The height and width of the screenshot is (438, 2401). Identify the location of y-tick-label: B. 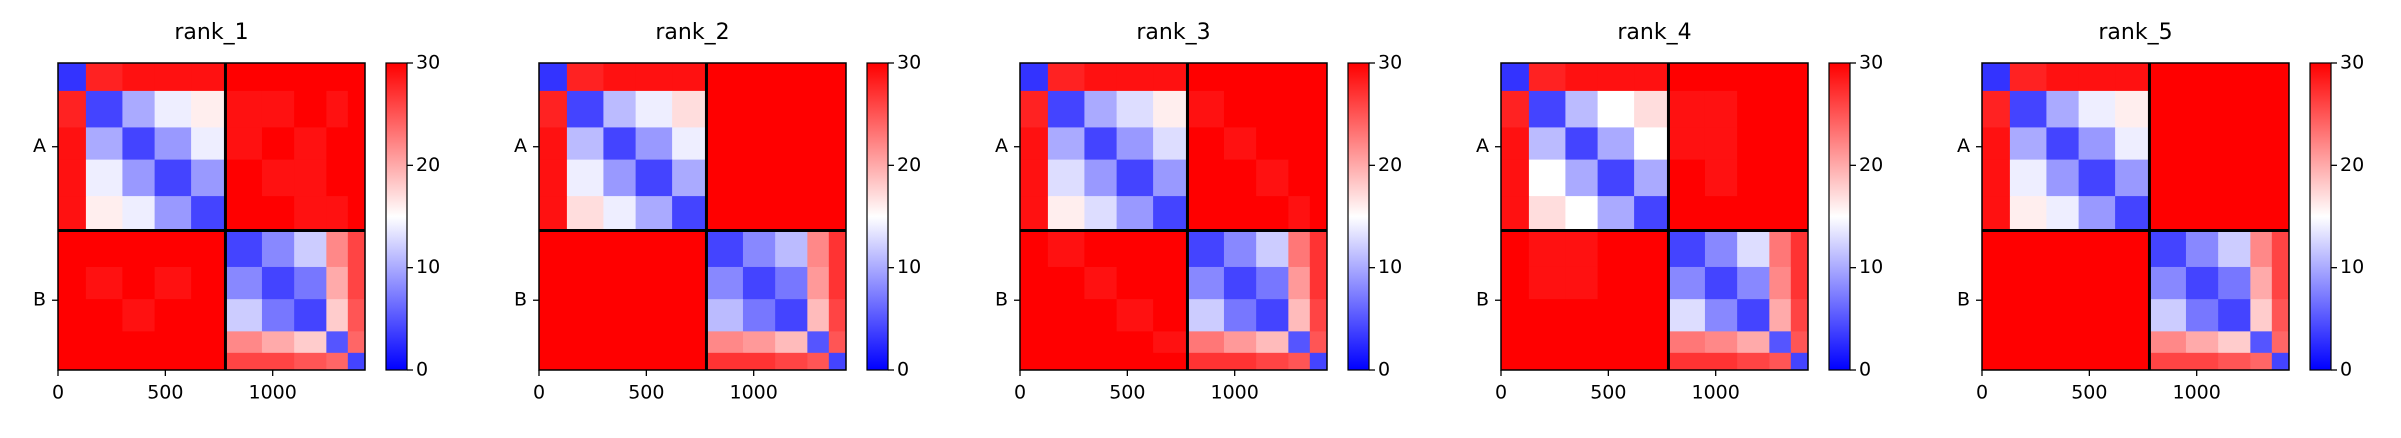
(1001, 300).